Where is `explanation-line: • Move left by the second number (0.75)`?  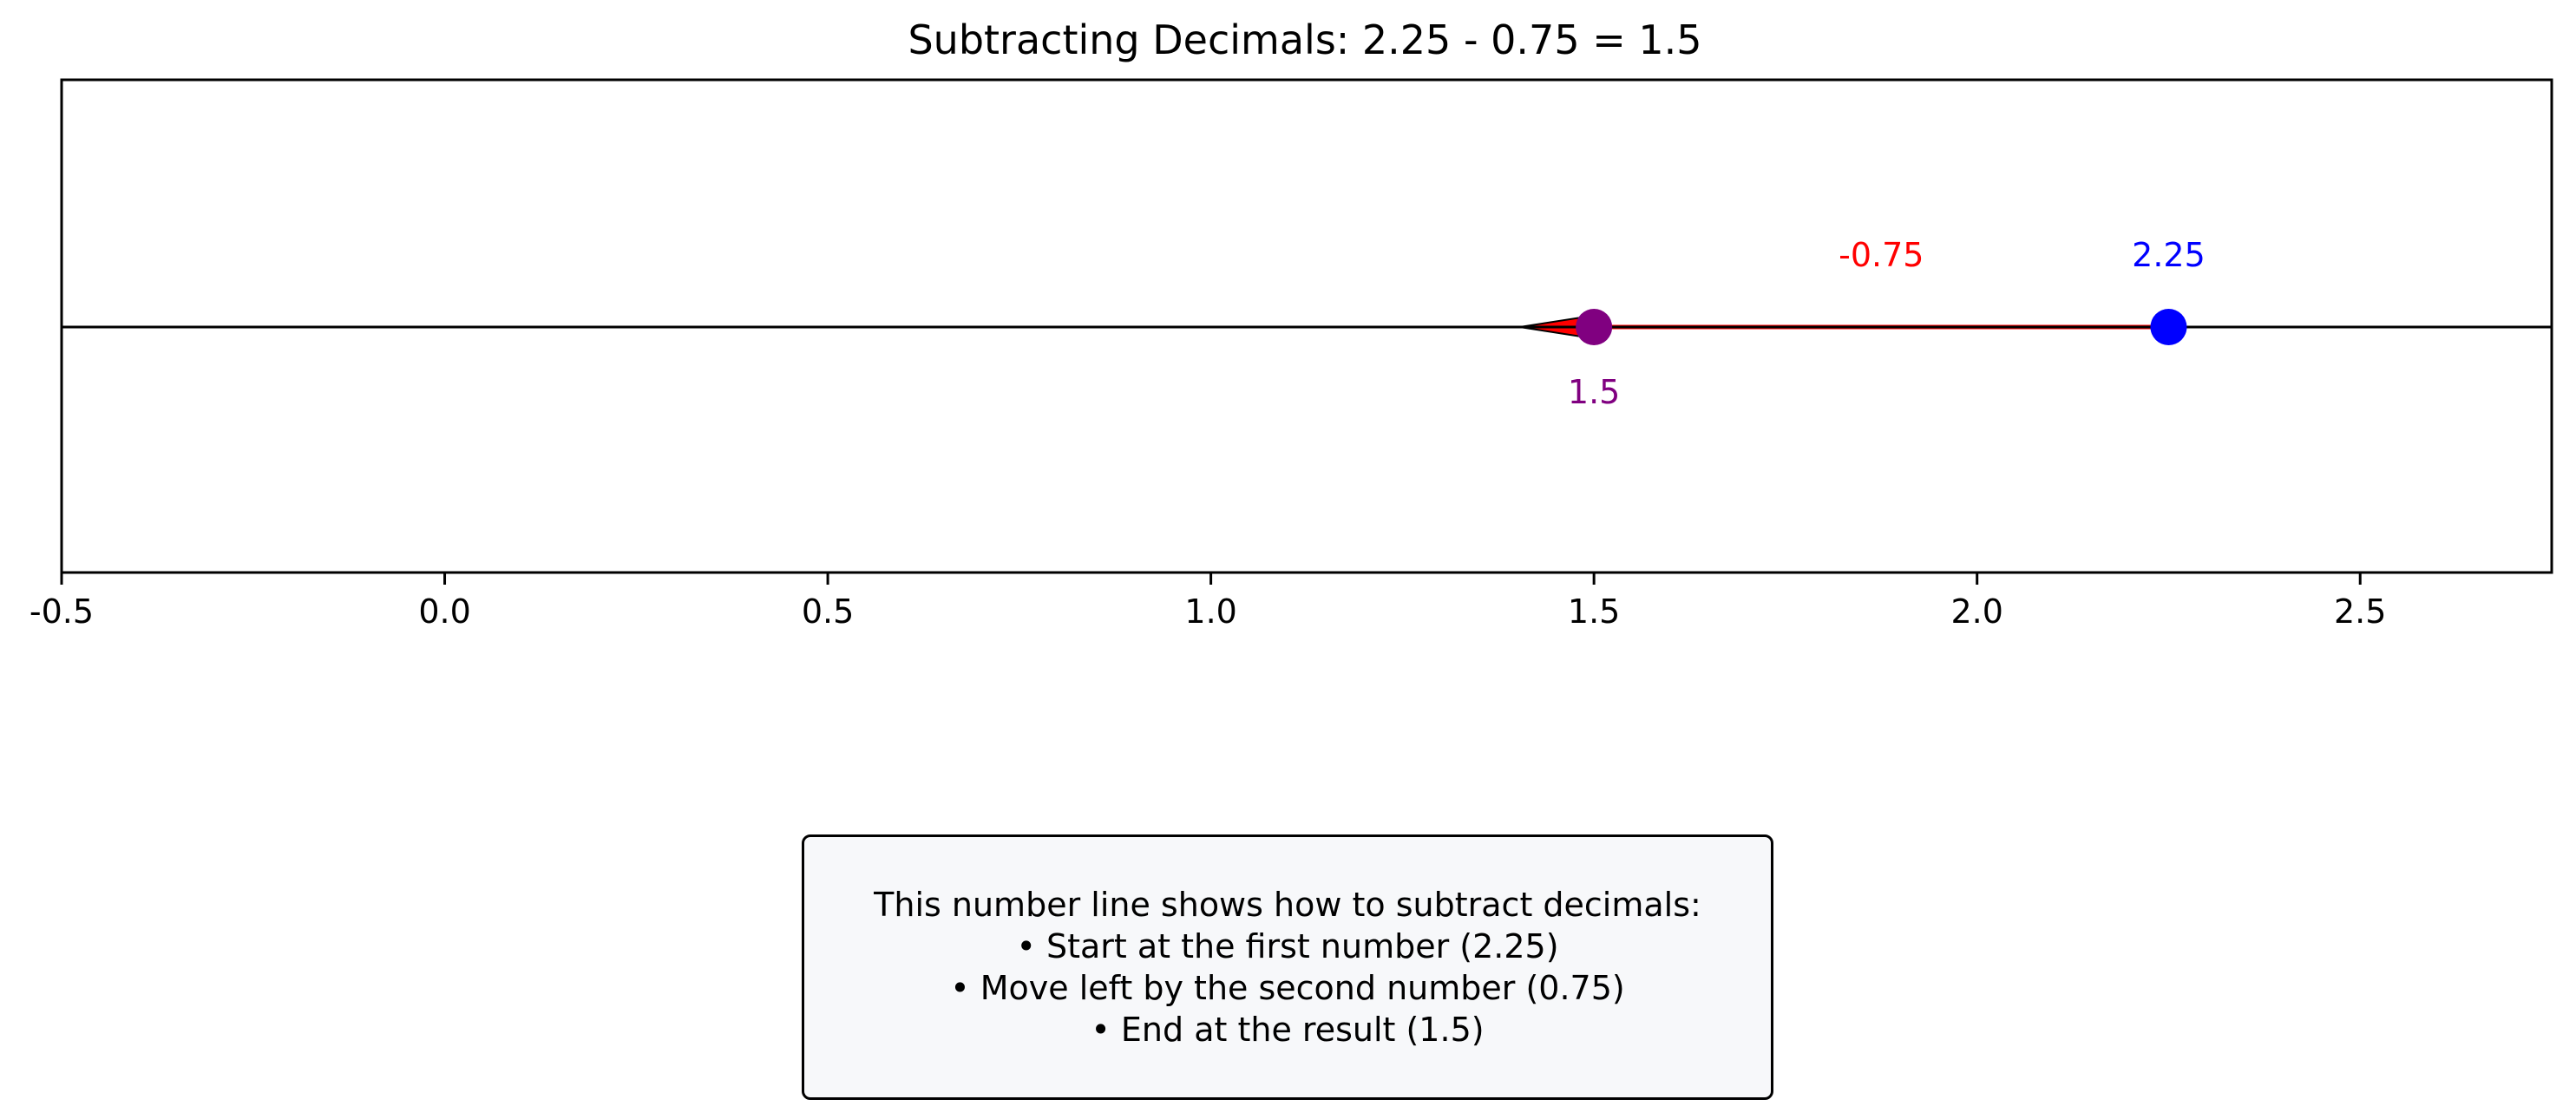
explanation-line: • Move left by the second number (0.75) is located at coordinates (1287, 988).